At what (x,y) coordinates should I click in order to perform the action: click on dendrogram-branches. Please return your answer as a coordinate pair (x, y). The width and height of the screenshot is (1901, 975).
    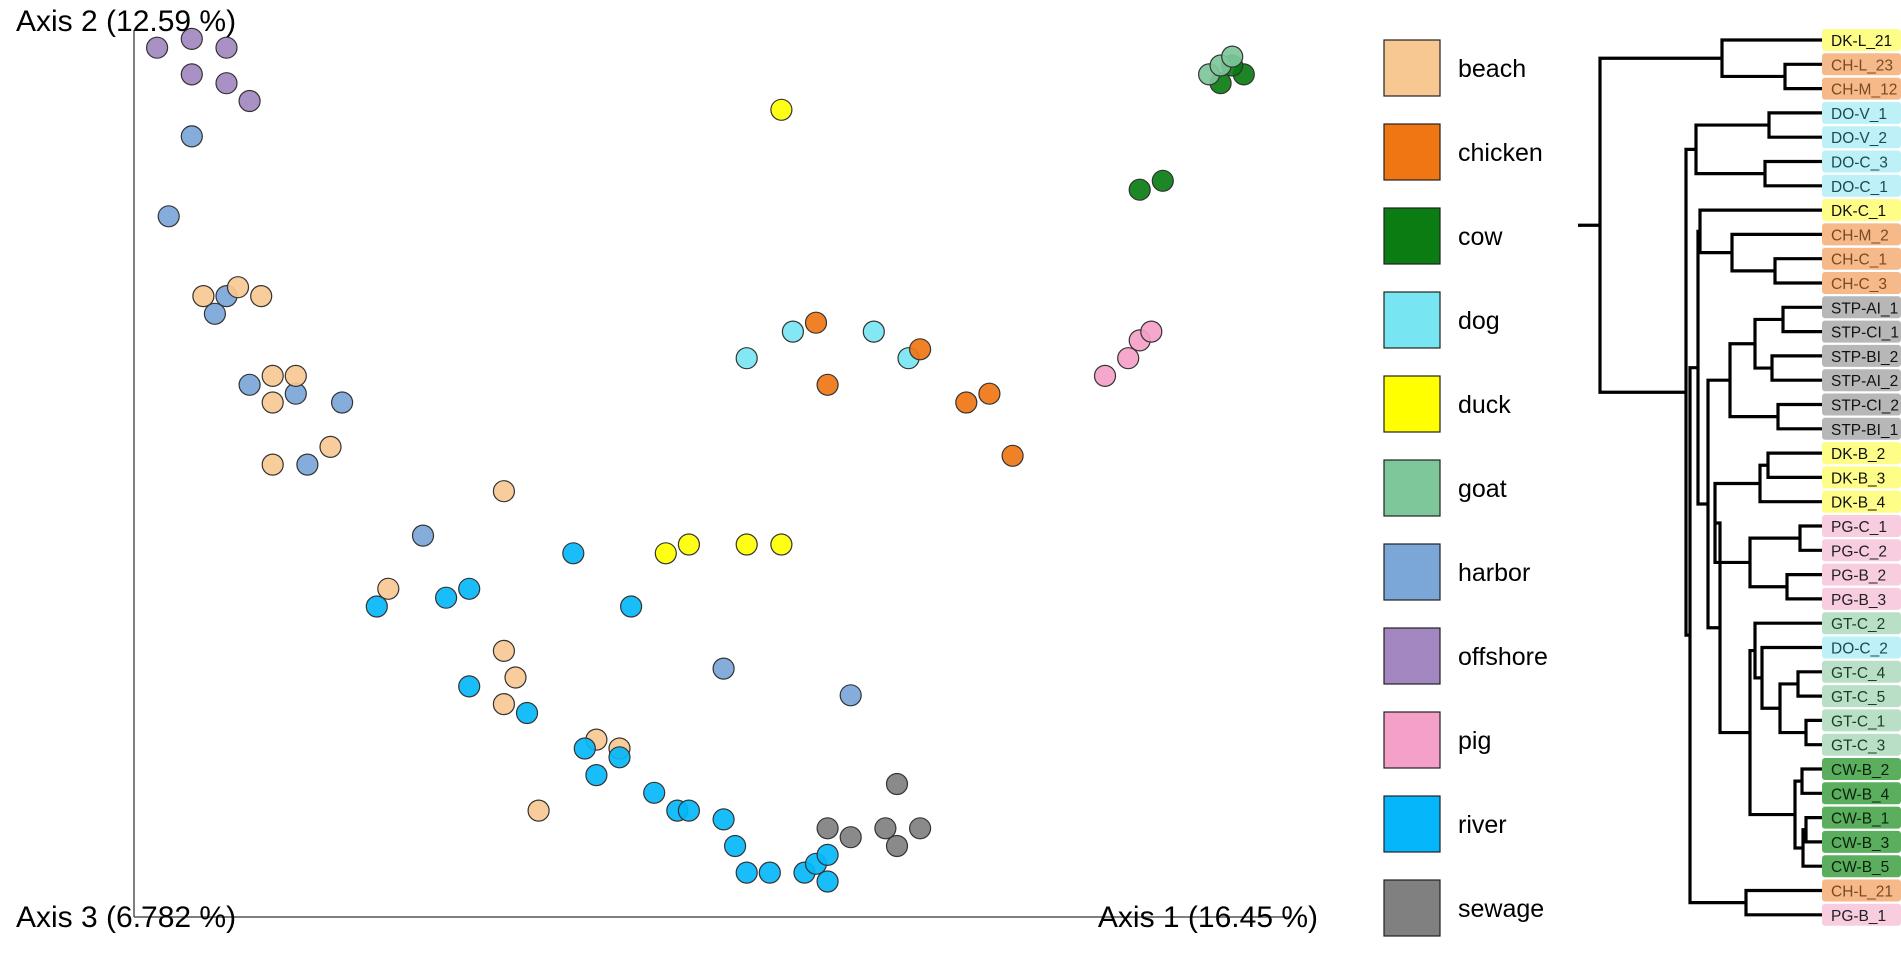
    Looking at the image, I should click on (1700, 477).